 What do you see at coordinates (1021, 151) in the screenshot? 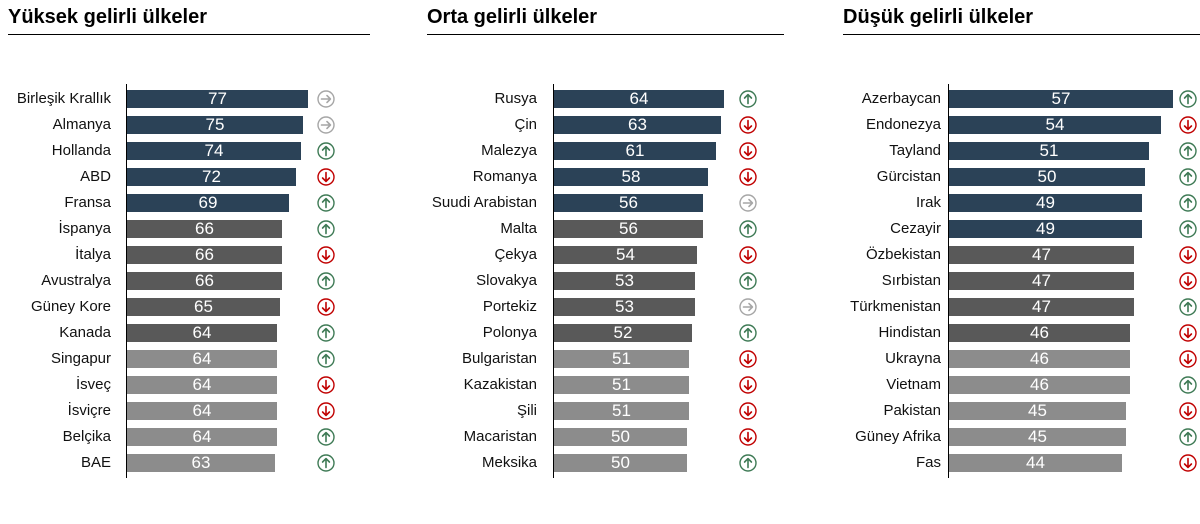
I see `bar-row: Tayland 51` at bounding box center [1021, 151].